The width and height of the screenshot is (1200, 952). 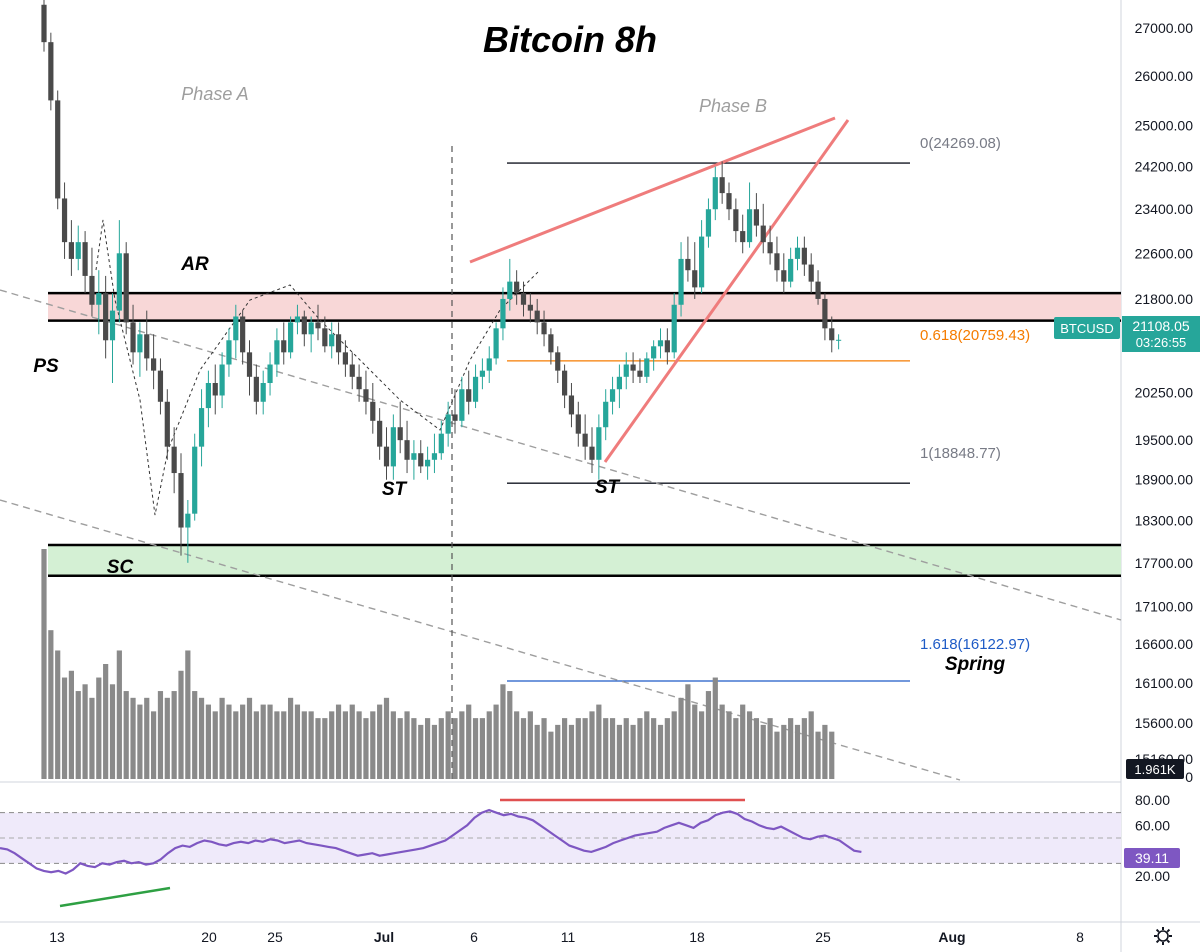 I want to click on rsi-tick-label: 20.00, so click(x=1152, y=876).